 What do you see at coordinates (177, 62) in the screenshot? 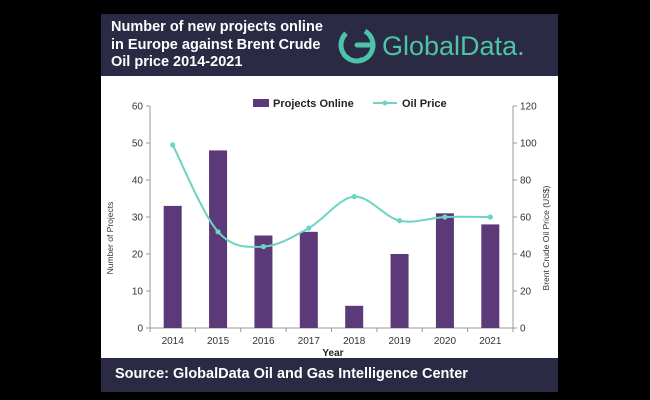
I see `title-line-3: Oil price 2014-2021` at bounding box center [177, 62].